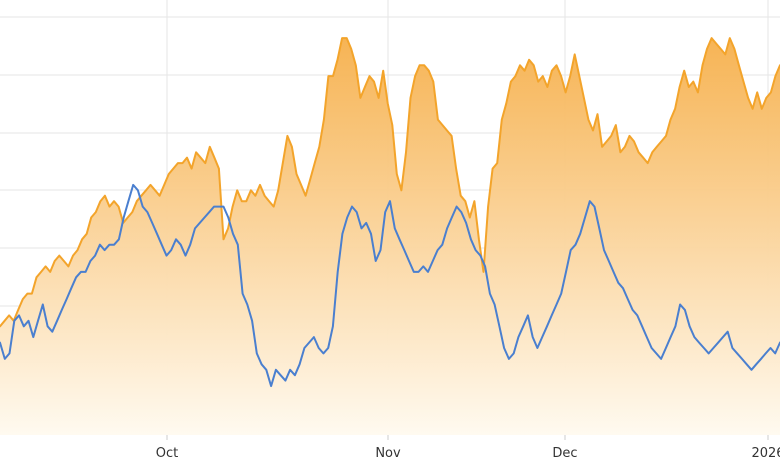 Image resolution: width=780 pixels, height=475 pixels. What do you see at coordinates (765, 453) in the screenshot?
I see `x-tick-label: 2026` at bounding box center [765, 453].